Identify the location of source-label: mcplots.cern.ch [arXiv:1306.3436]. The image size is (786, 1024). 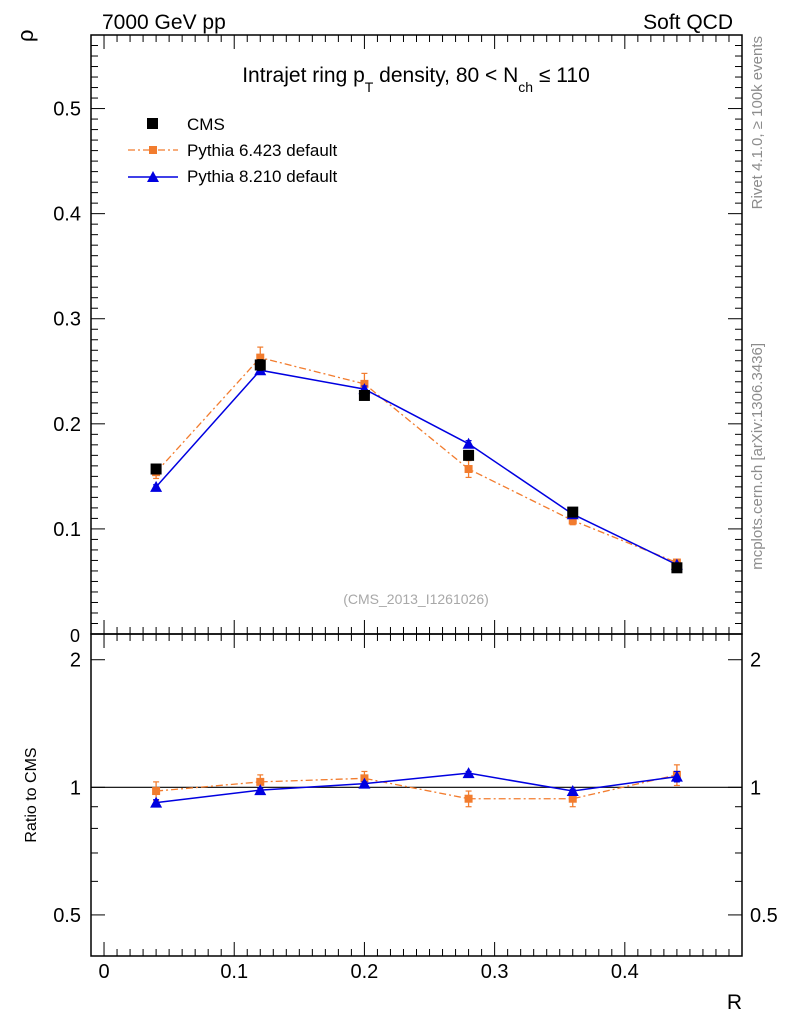
(757, 456).